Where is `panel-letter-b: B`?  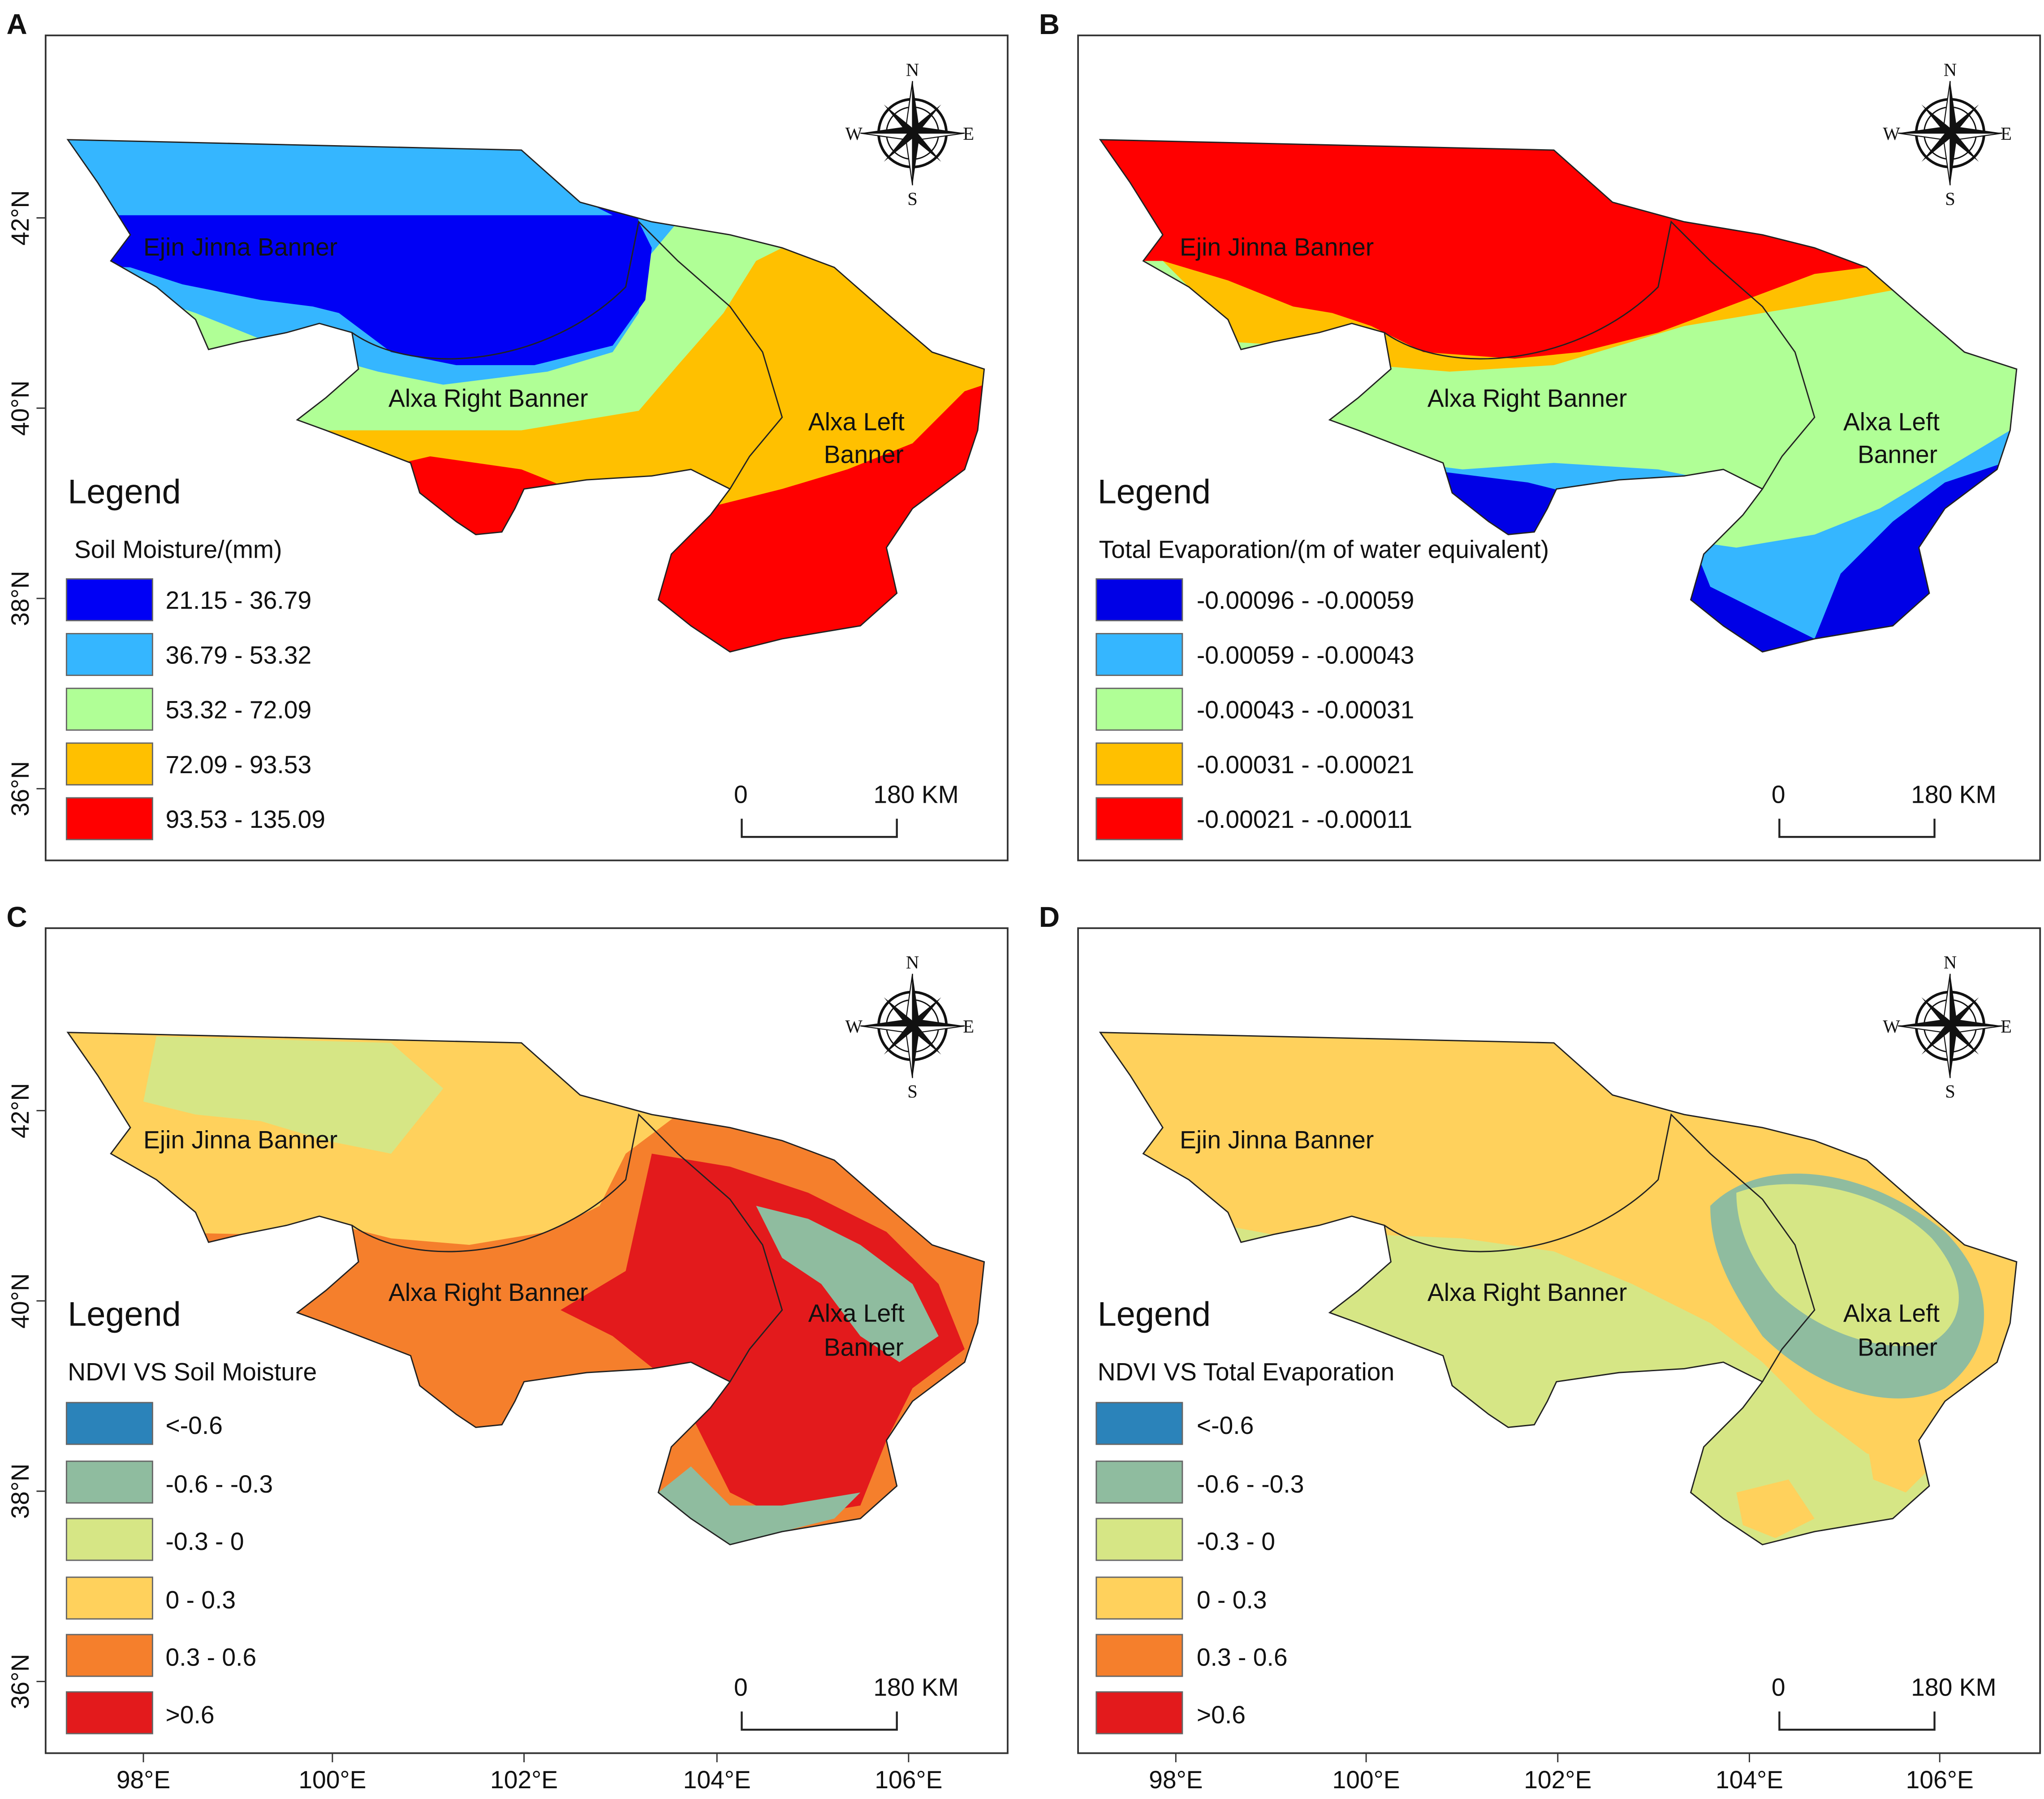 panel-letter-b: B is located at coordinates (1049, 24).